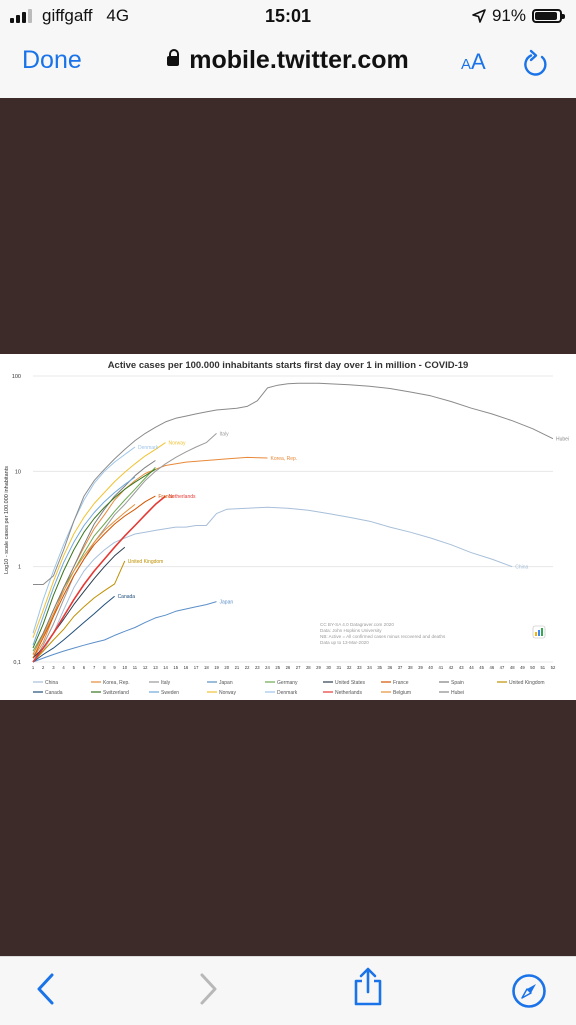 This screenshot has height=1025, width=576. I want to click on carrier-label: giffgaff, so click(67, 15).